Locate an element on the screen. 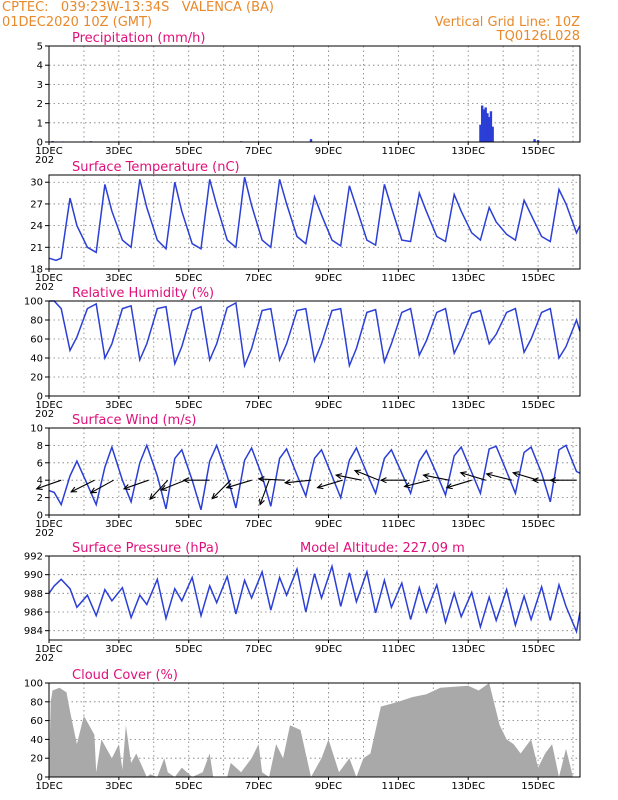  press-xtick-label: 13DEC is located at coordinates (468, 649).